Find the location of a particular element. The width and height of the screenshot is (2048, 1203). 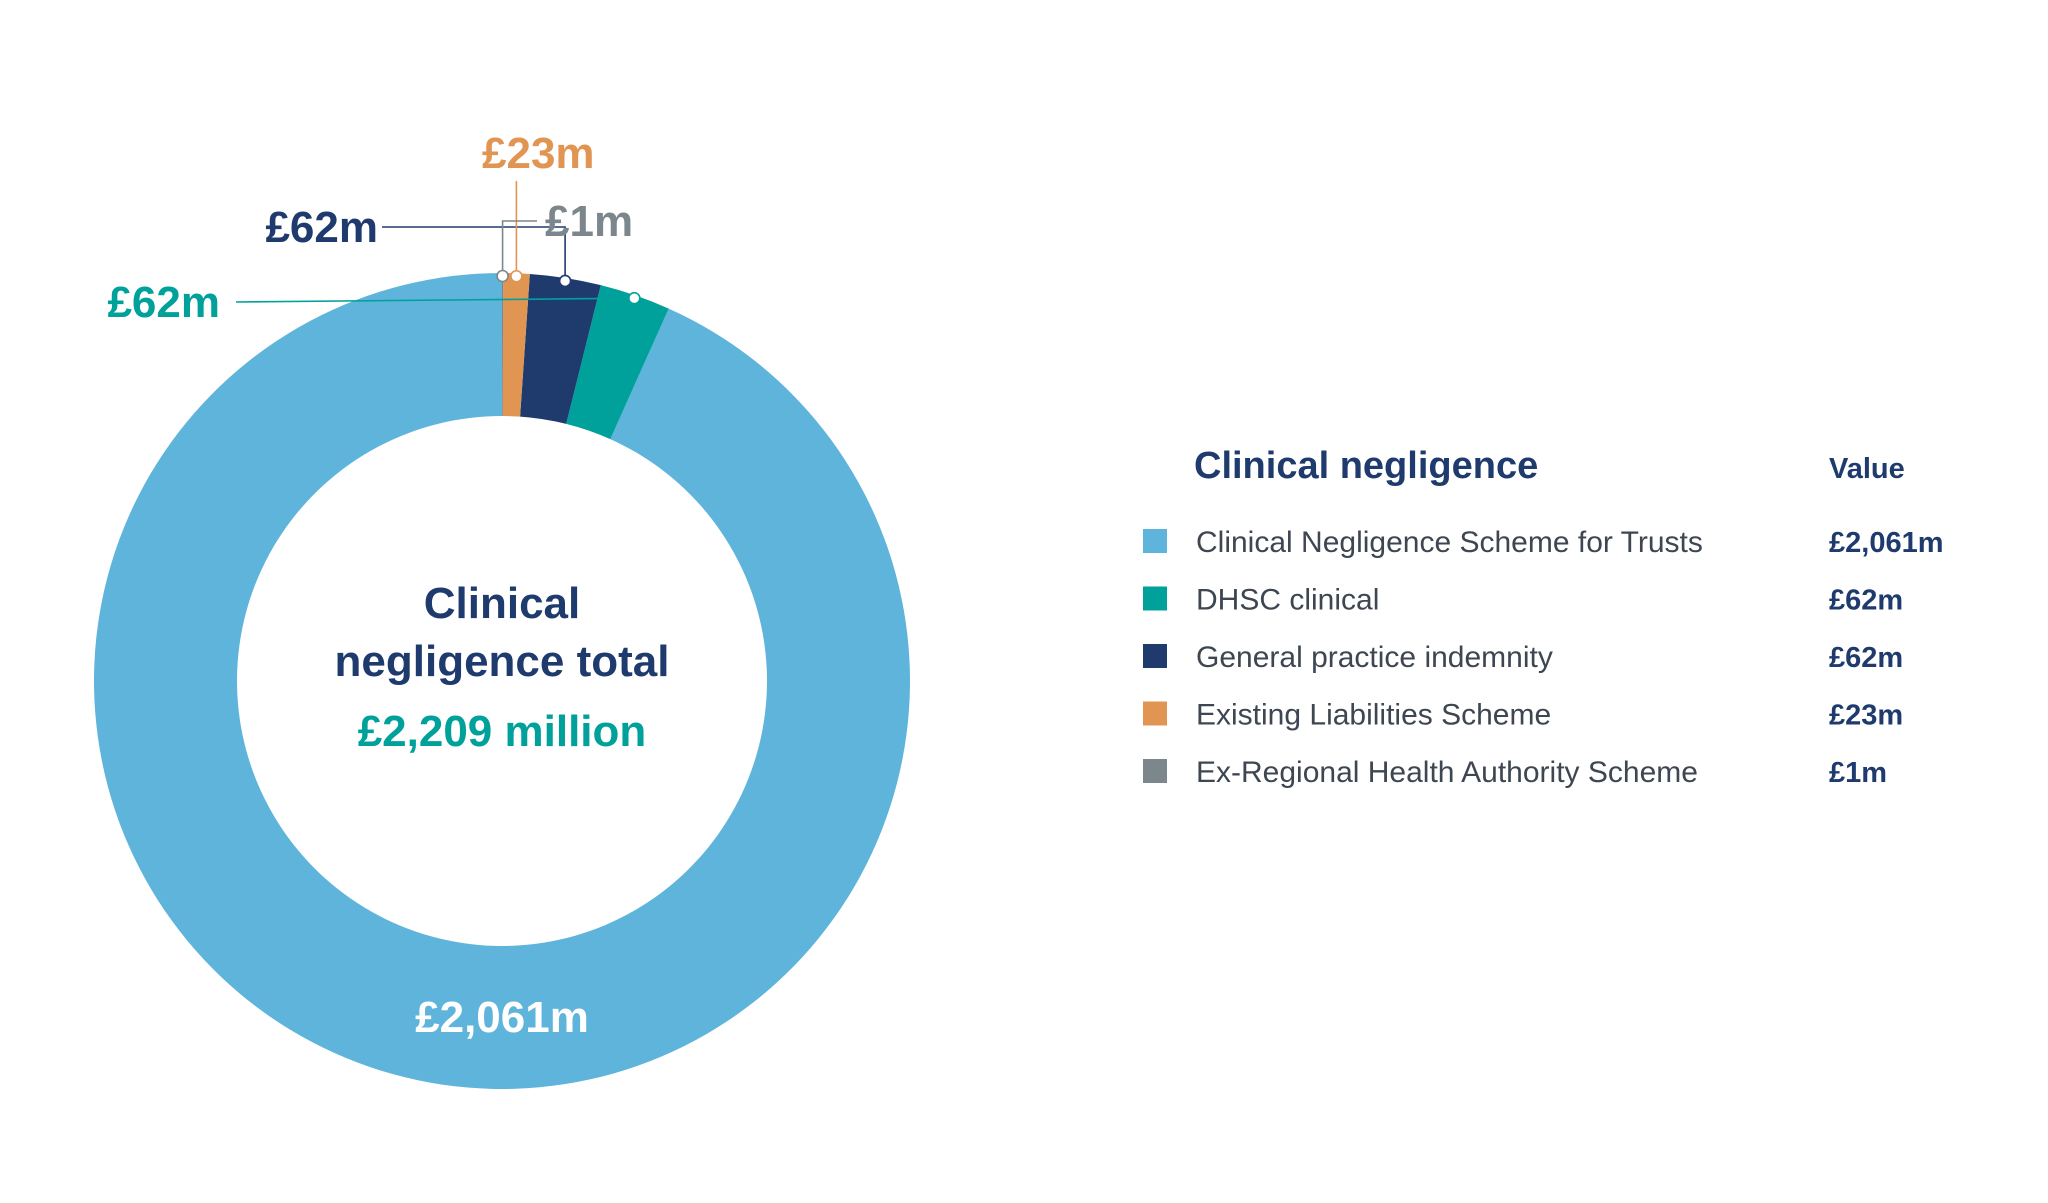

legend-value-3: £23m is located at coordinates (1866, 716).